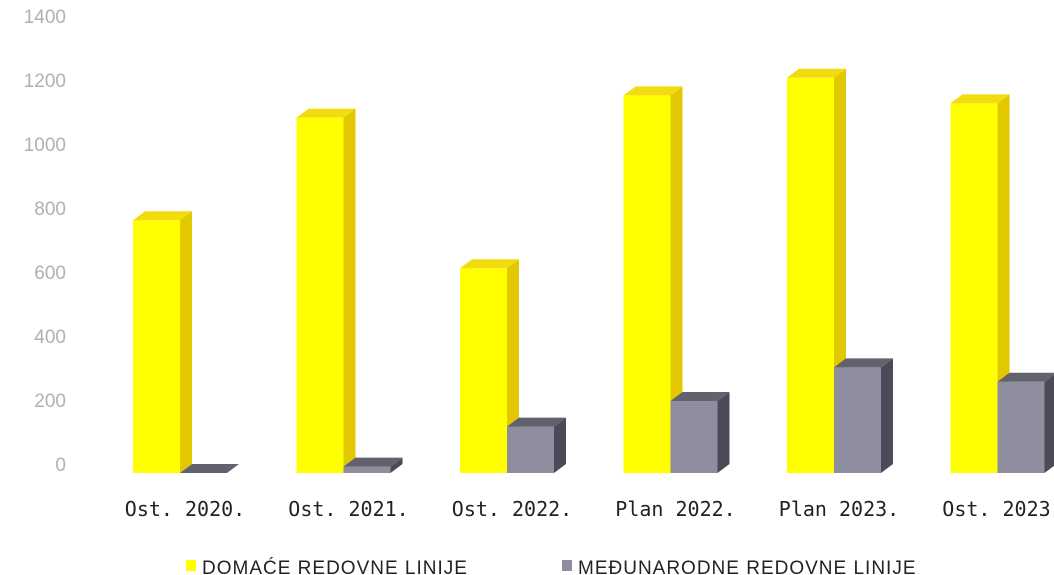 This screenshot has height=575, width=1054. I want to click on x-tick-label: Ost. 2022., so click(512, 509).